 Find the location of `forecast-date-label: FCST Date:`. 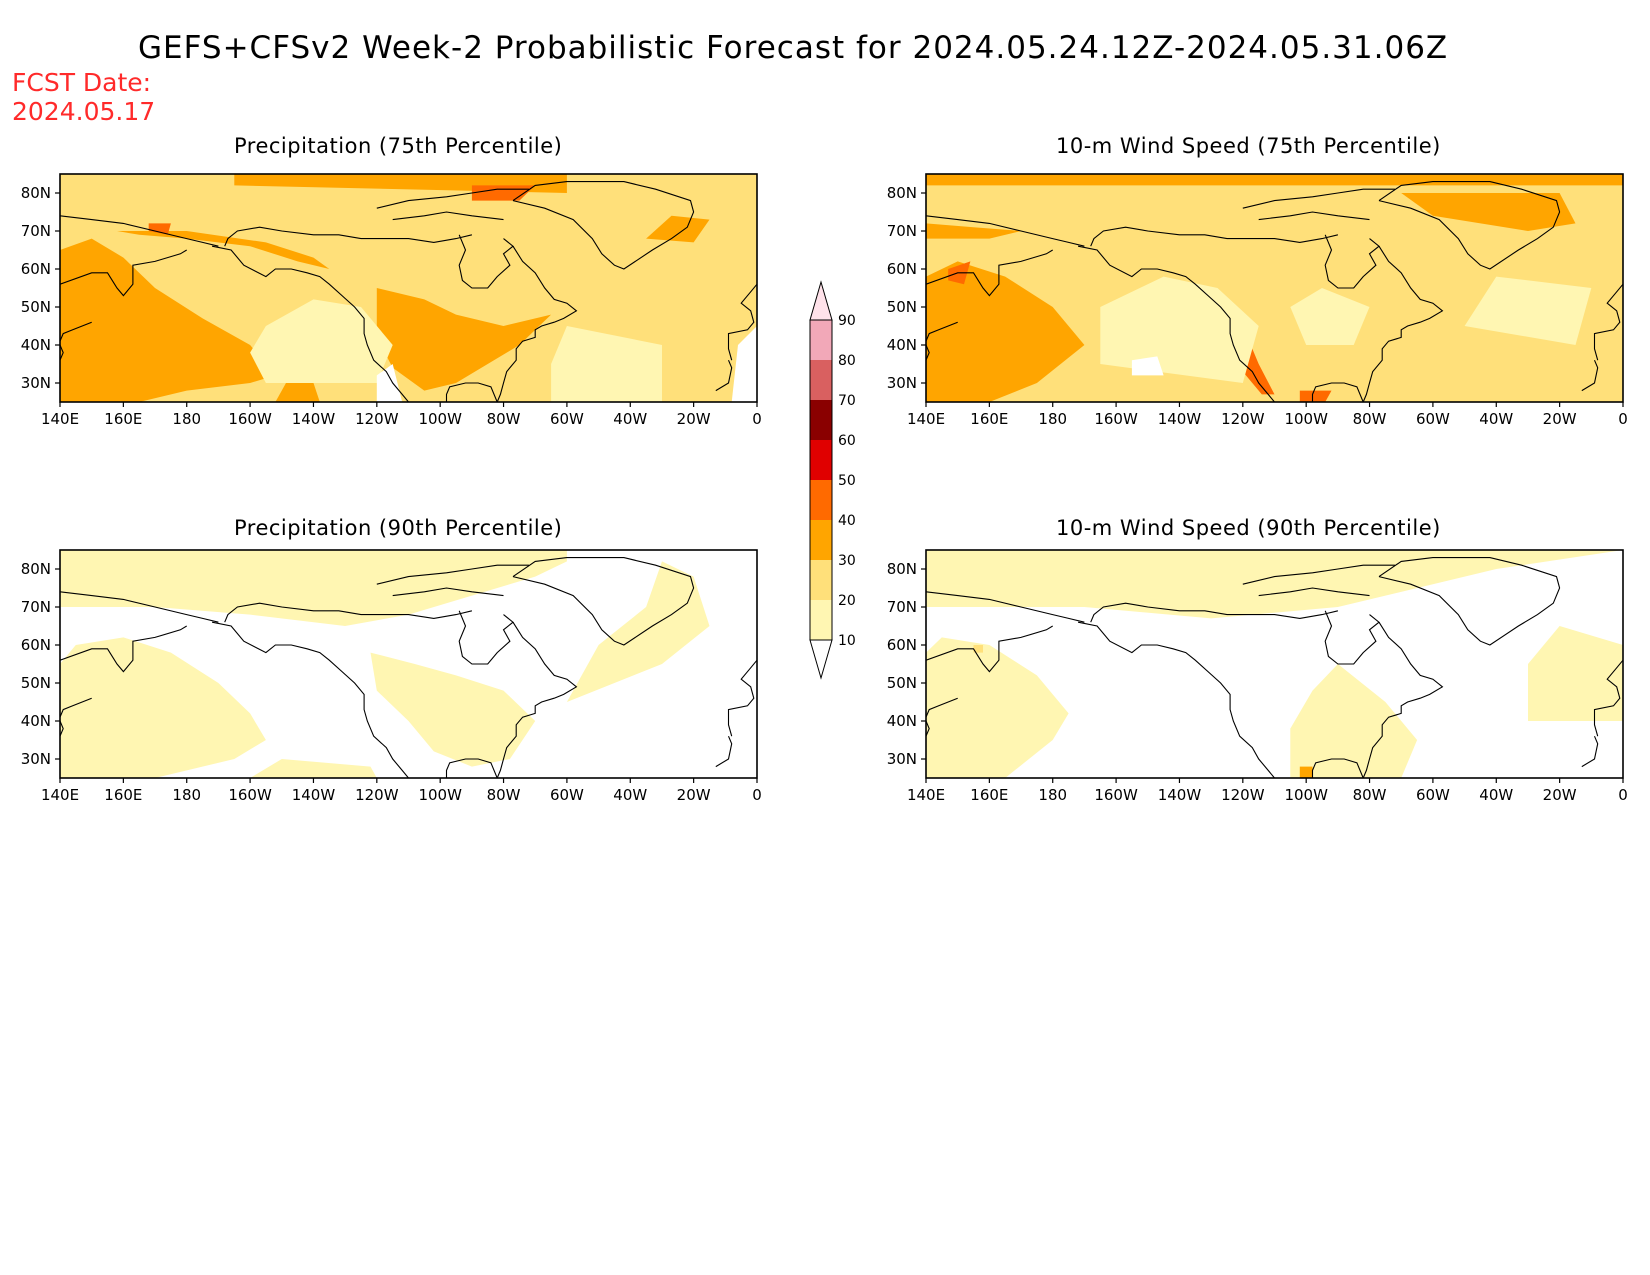

forecast-date-label: FCST Date: is located at coordinates (82, 82).